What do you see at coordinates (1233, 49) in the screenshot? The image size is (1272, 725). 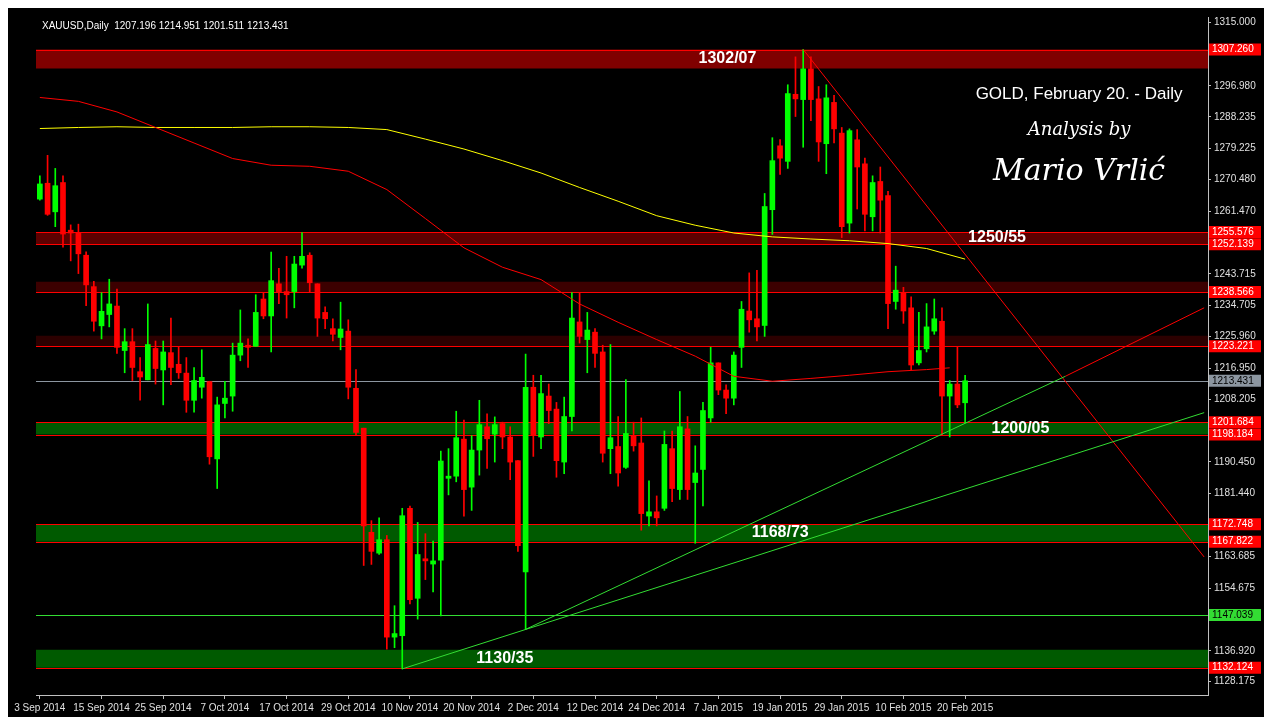 I see `ref-line-label: 1307.260` at bounding box center [1233, 49].